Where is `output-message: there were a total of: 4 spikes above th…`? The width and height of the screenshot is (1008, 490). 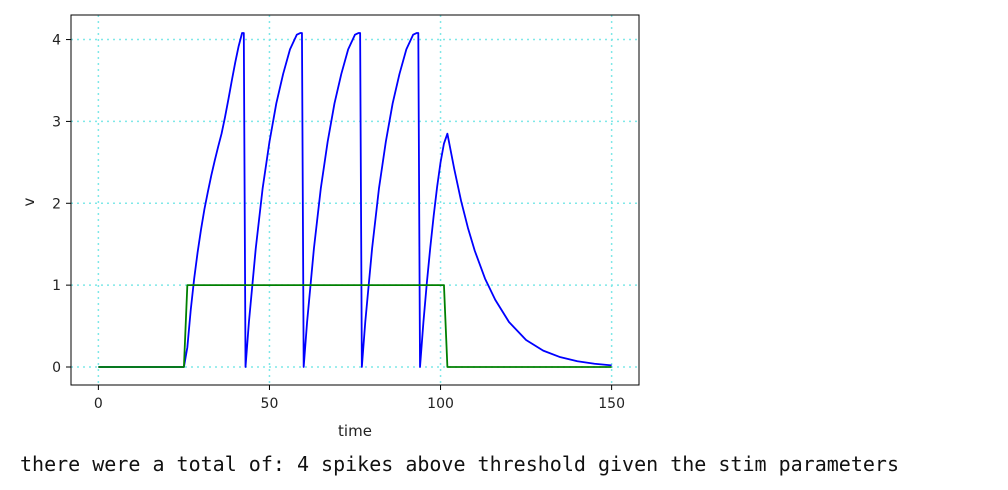 output-message: there were a total of: 4 spikes above th… is located at coordinates (459, 464).